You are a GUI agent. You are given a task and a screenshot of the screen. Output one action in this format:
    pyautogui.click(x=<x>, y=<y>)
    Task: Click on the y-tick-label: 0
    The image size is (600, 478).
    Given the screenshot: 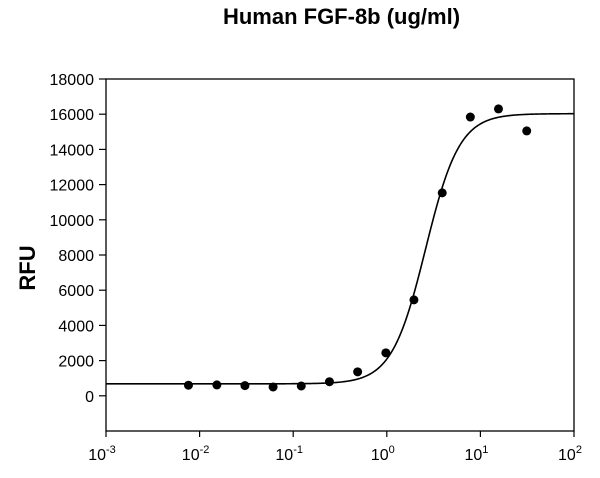 What is the action you would take?
    pyautogui.click(x=89, y=397)
    